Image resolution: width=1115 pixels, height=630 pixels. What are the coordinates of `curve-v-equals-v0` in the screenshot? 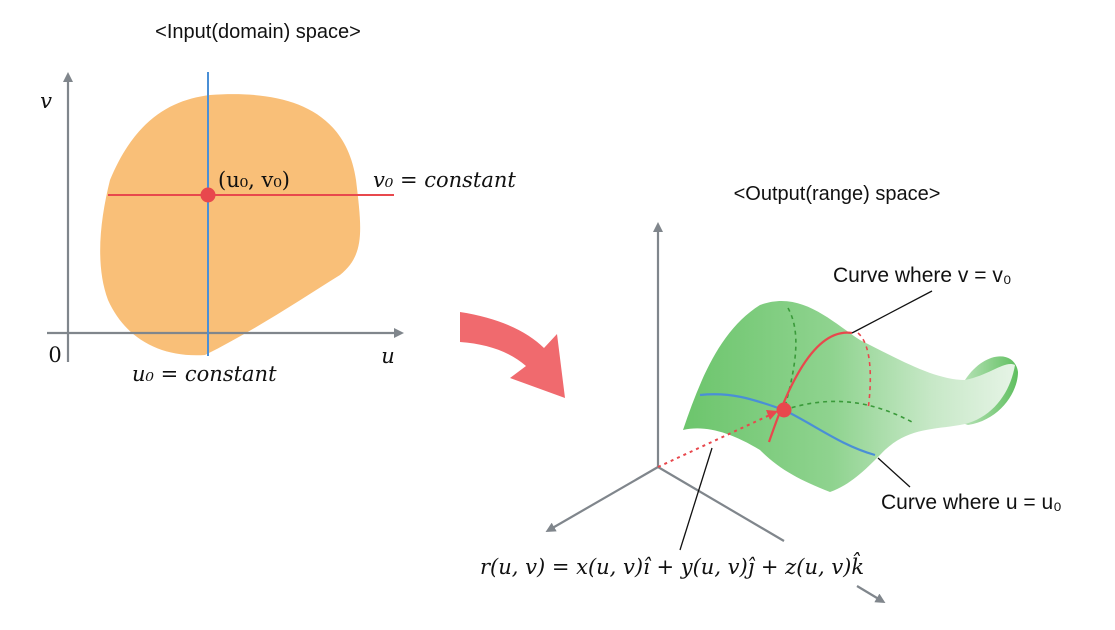 It's located at (810, 387).